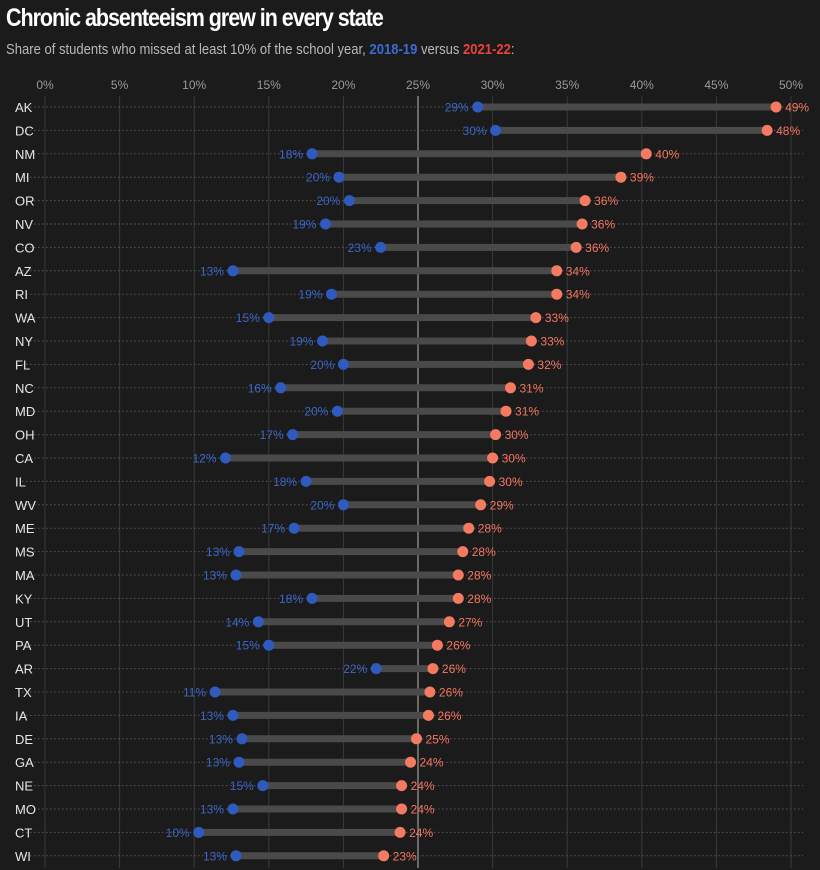  What do you see at coordinates (23, 271) in the screenshot?
I see `state-label: AZ` at bounding box center [23, 271].